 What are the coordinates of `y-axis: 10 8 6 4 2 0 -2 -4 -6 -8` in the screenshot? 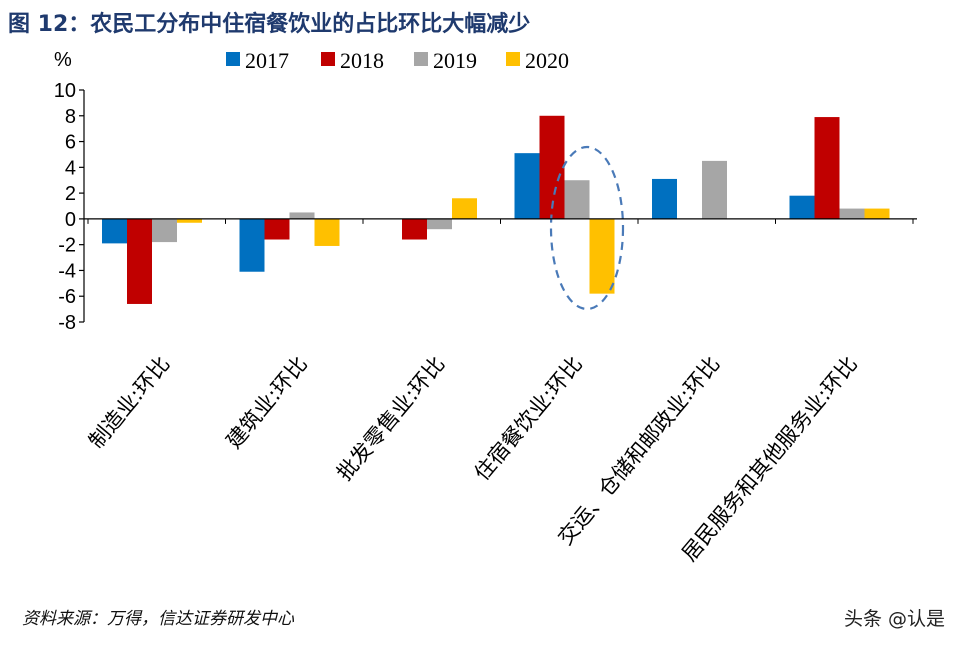 It's located at (69, 207).